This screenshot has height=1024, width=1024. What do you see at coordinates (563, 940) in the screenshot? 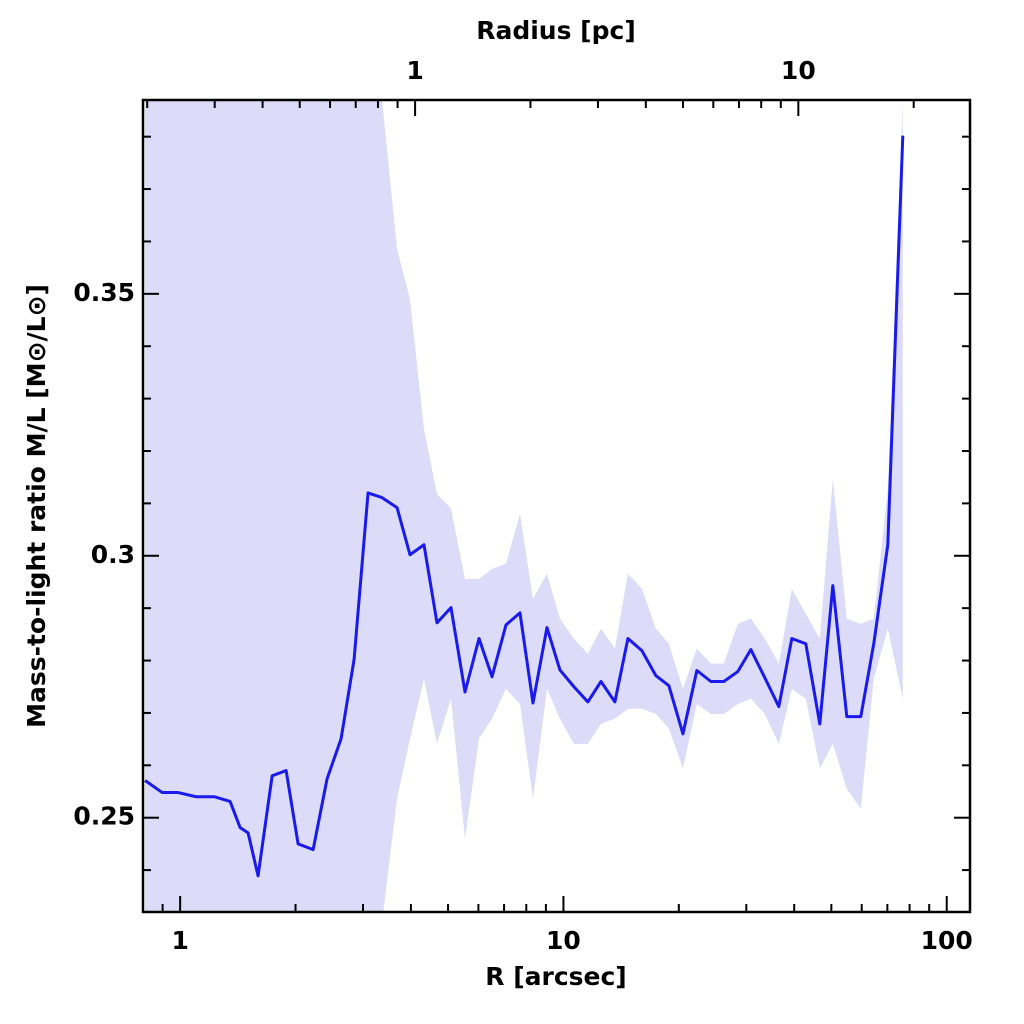
I see `x-tick-label: 10` at bounding box center [563, 940].